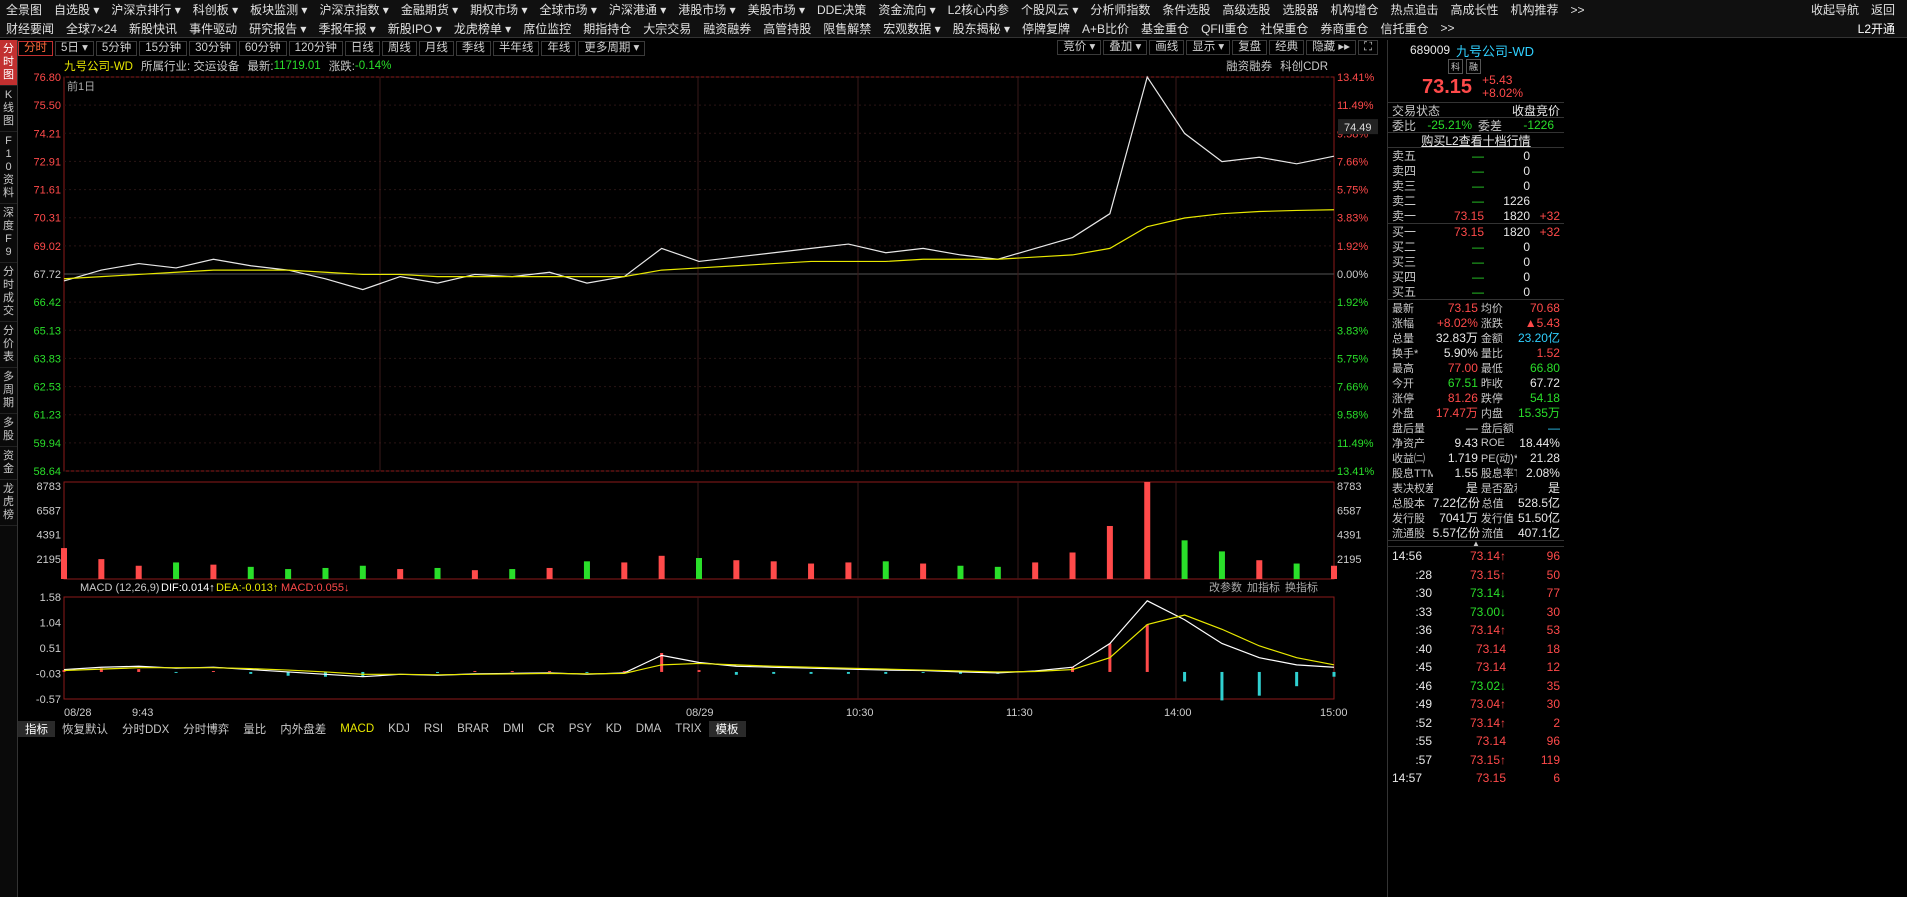  I want to click on back-button: 返回, so click(1882, 10).